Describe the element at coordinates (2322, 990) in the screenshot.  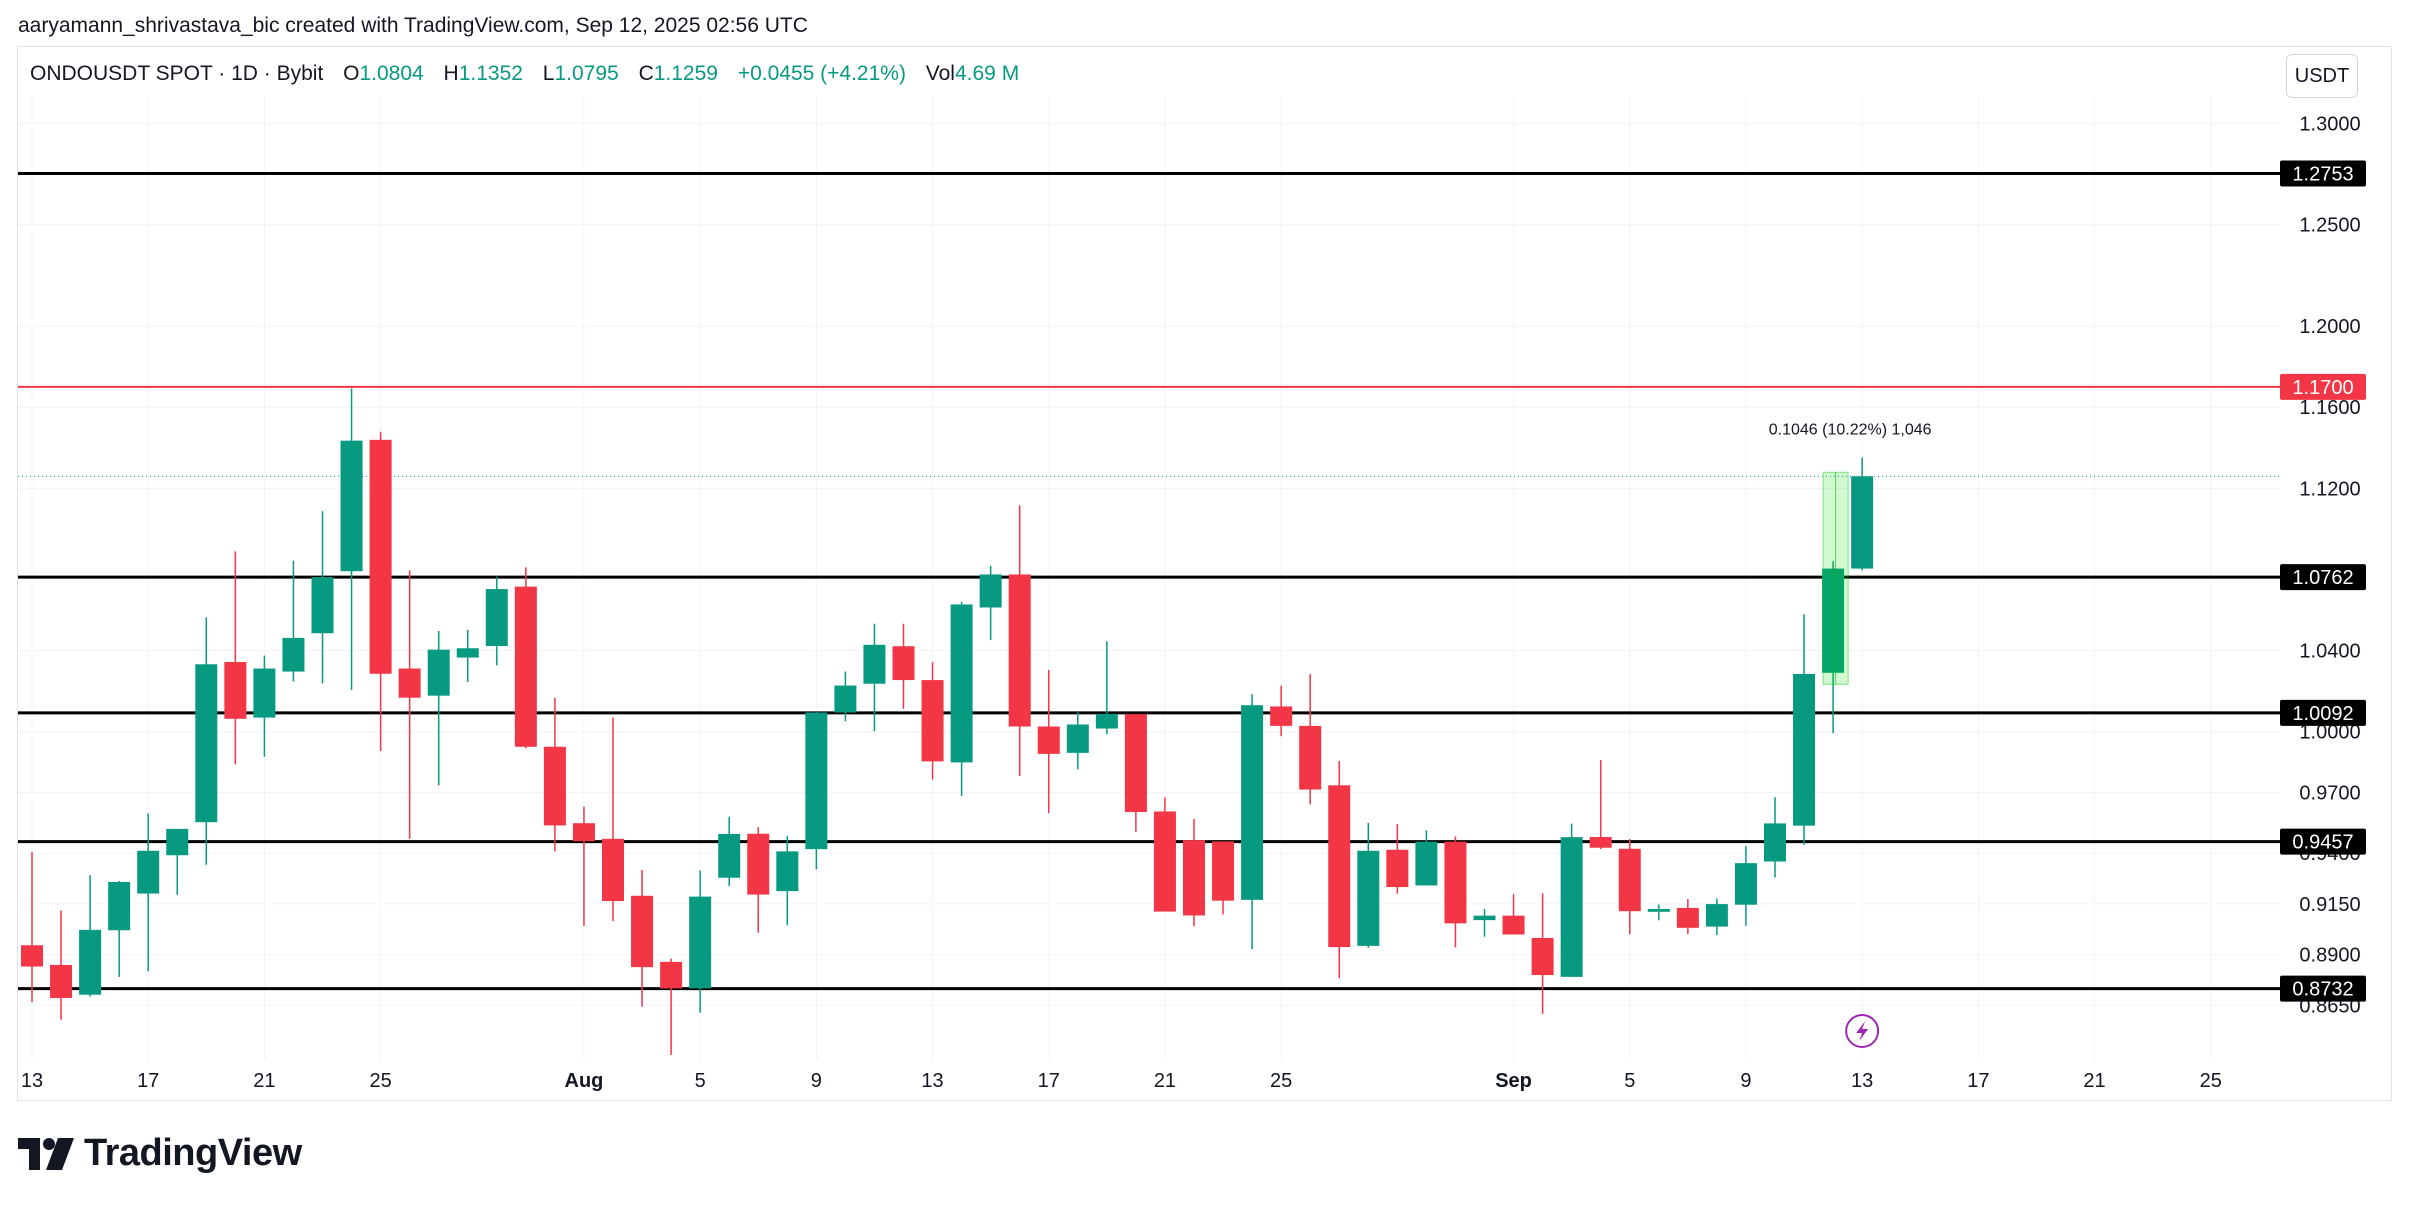
I see `level-badge-label: 0.8732` at that location.